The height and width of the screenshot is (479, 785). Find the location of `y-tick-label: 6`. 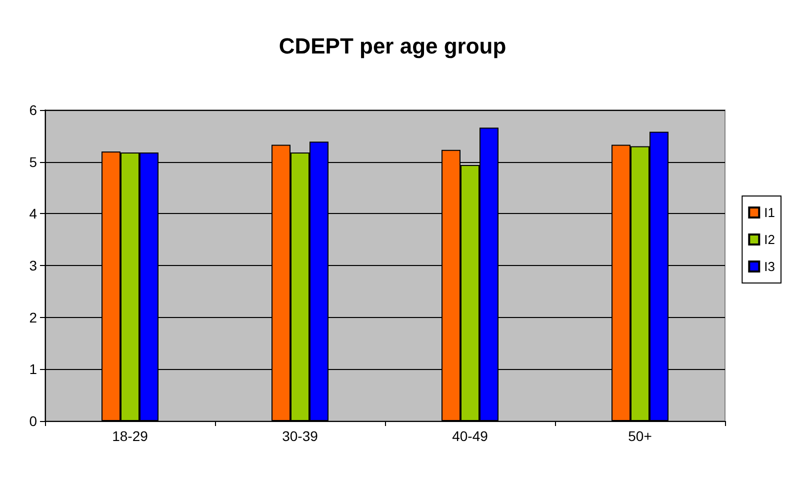

y-tick-label: 6 is located at coordinates (33, 110).